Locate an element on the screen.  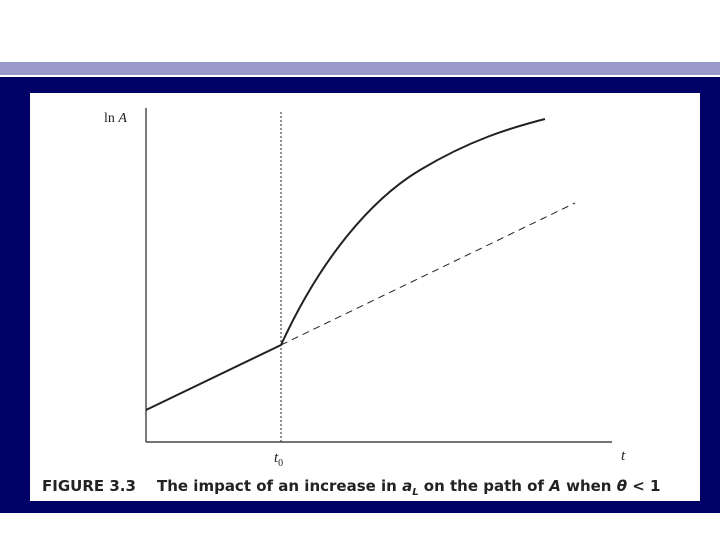
t0-base: t is located at coordinates (276, 458).